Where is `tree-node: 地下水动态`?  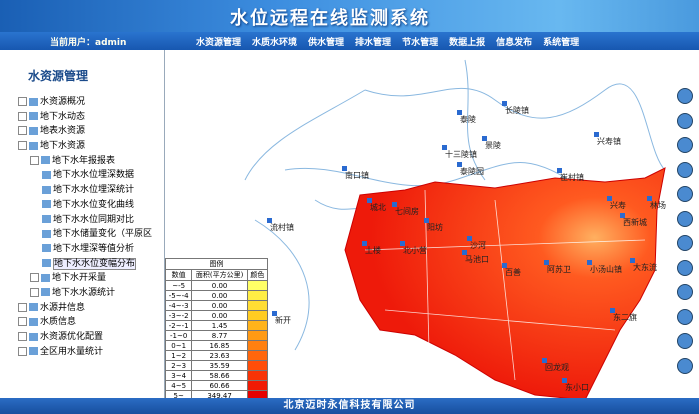 tree-node: 地下水动态 is located at coordinates (85, 117).